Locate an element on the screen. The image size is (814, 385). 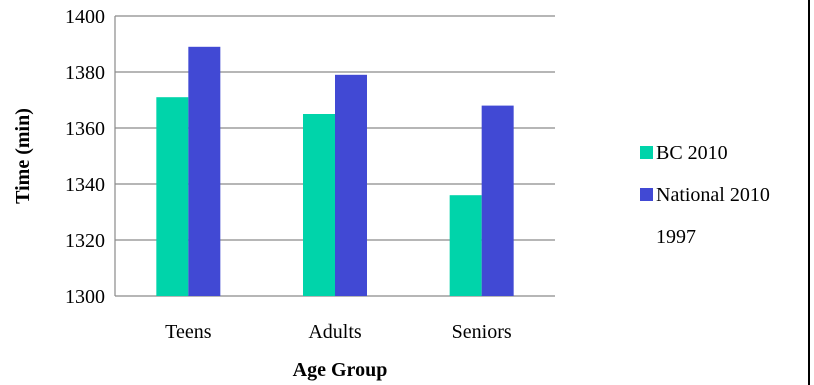
y-tick-label: 1340 is located at coordinates (85, 185).